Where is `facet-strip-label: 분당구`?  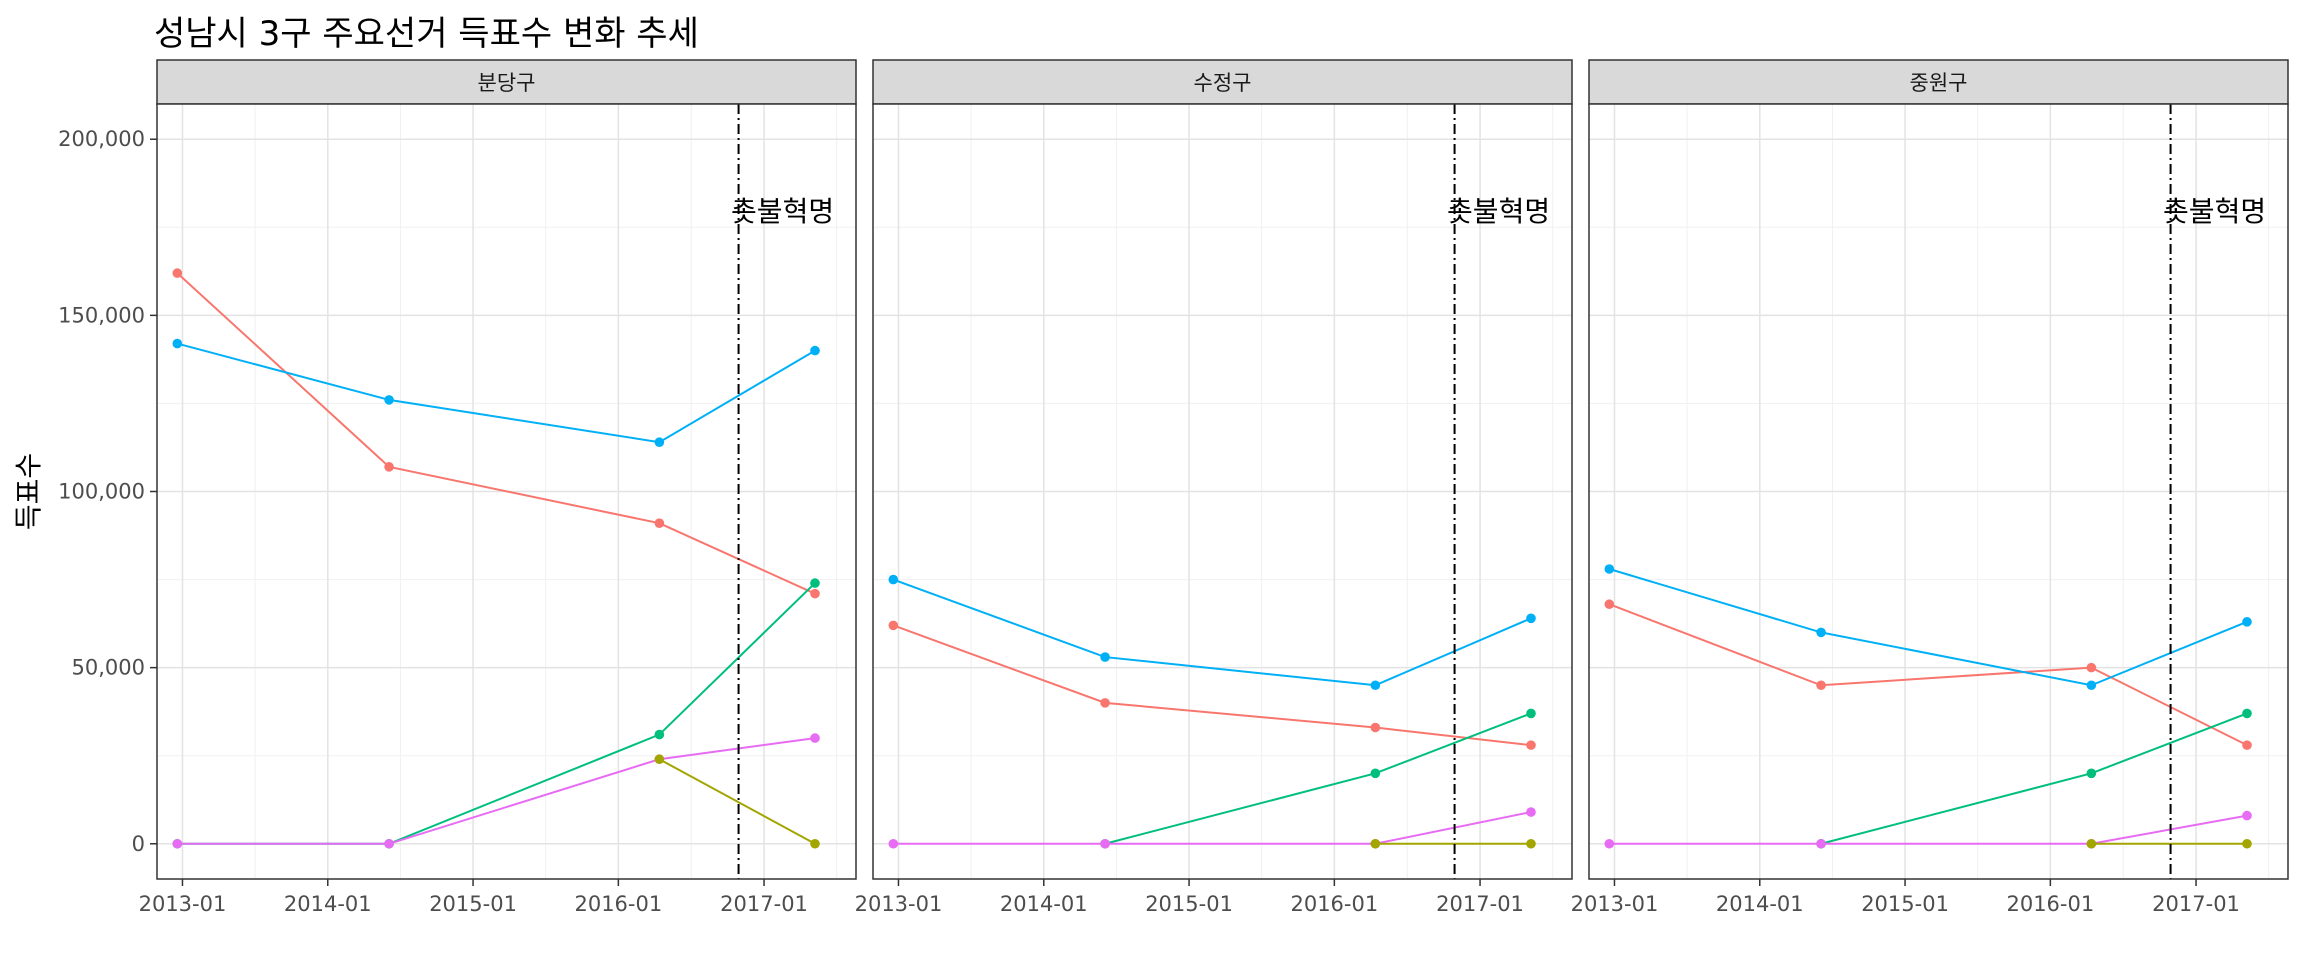
facet-strip-label: 분당구 is located at coordinates (507, 83).